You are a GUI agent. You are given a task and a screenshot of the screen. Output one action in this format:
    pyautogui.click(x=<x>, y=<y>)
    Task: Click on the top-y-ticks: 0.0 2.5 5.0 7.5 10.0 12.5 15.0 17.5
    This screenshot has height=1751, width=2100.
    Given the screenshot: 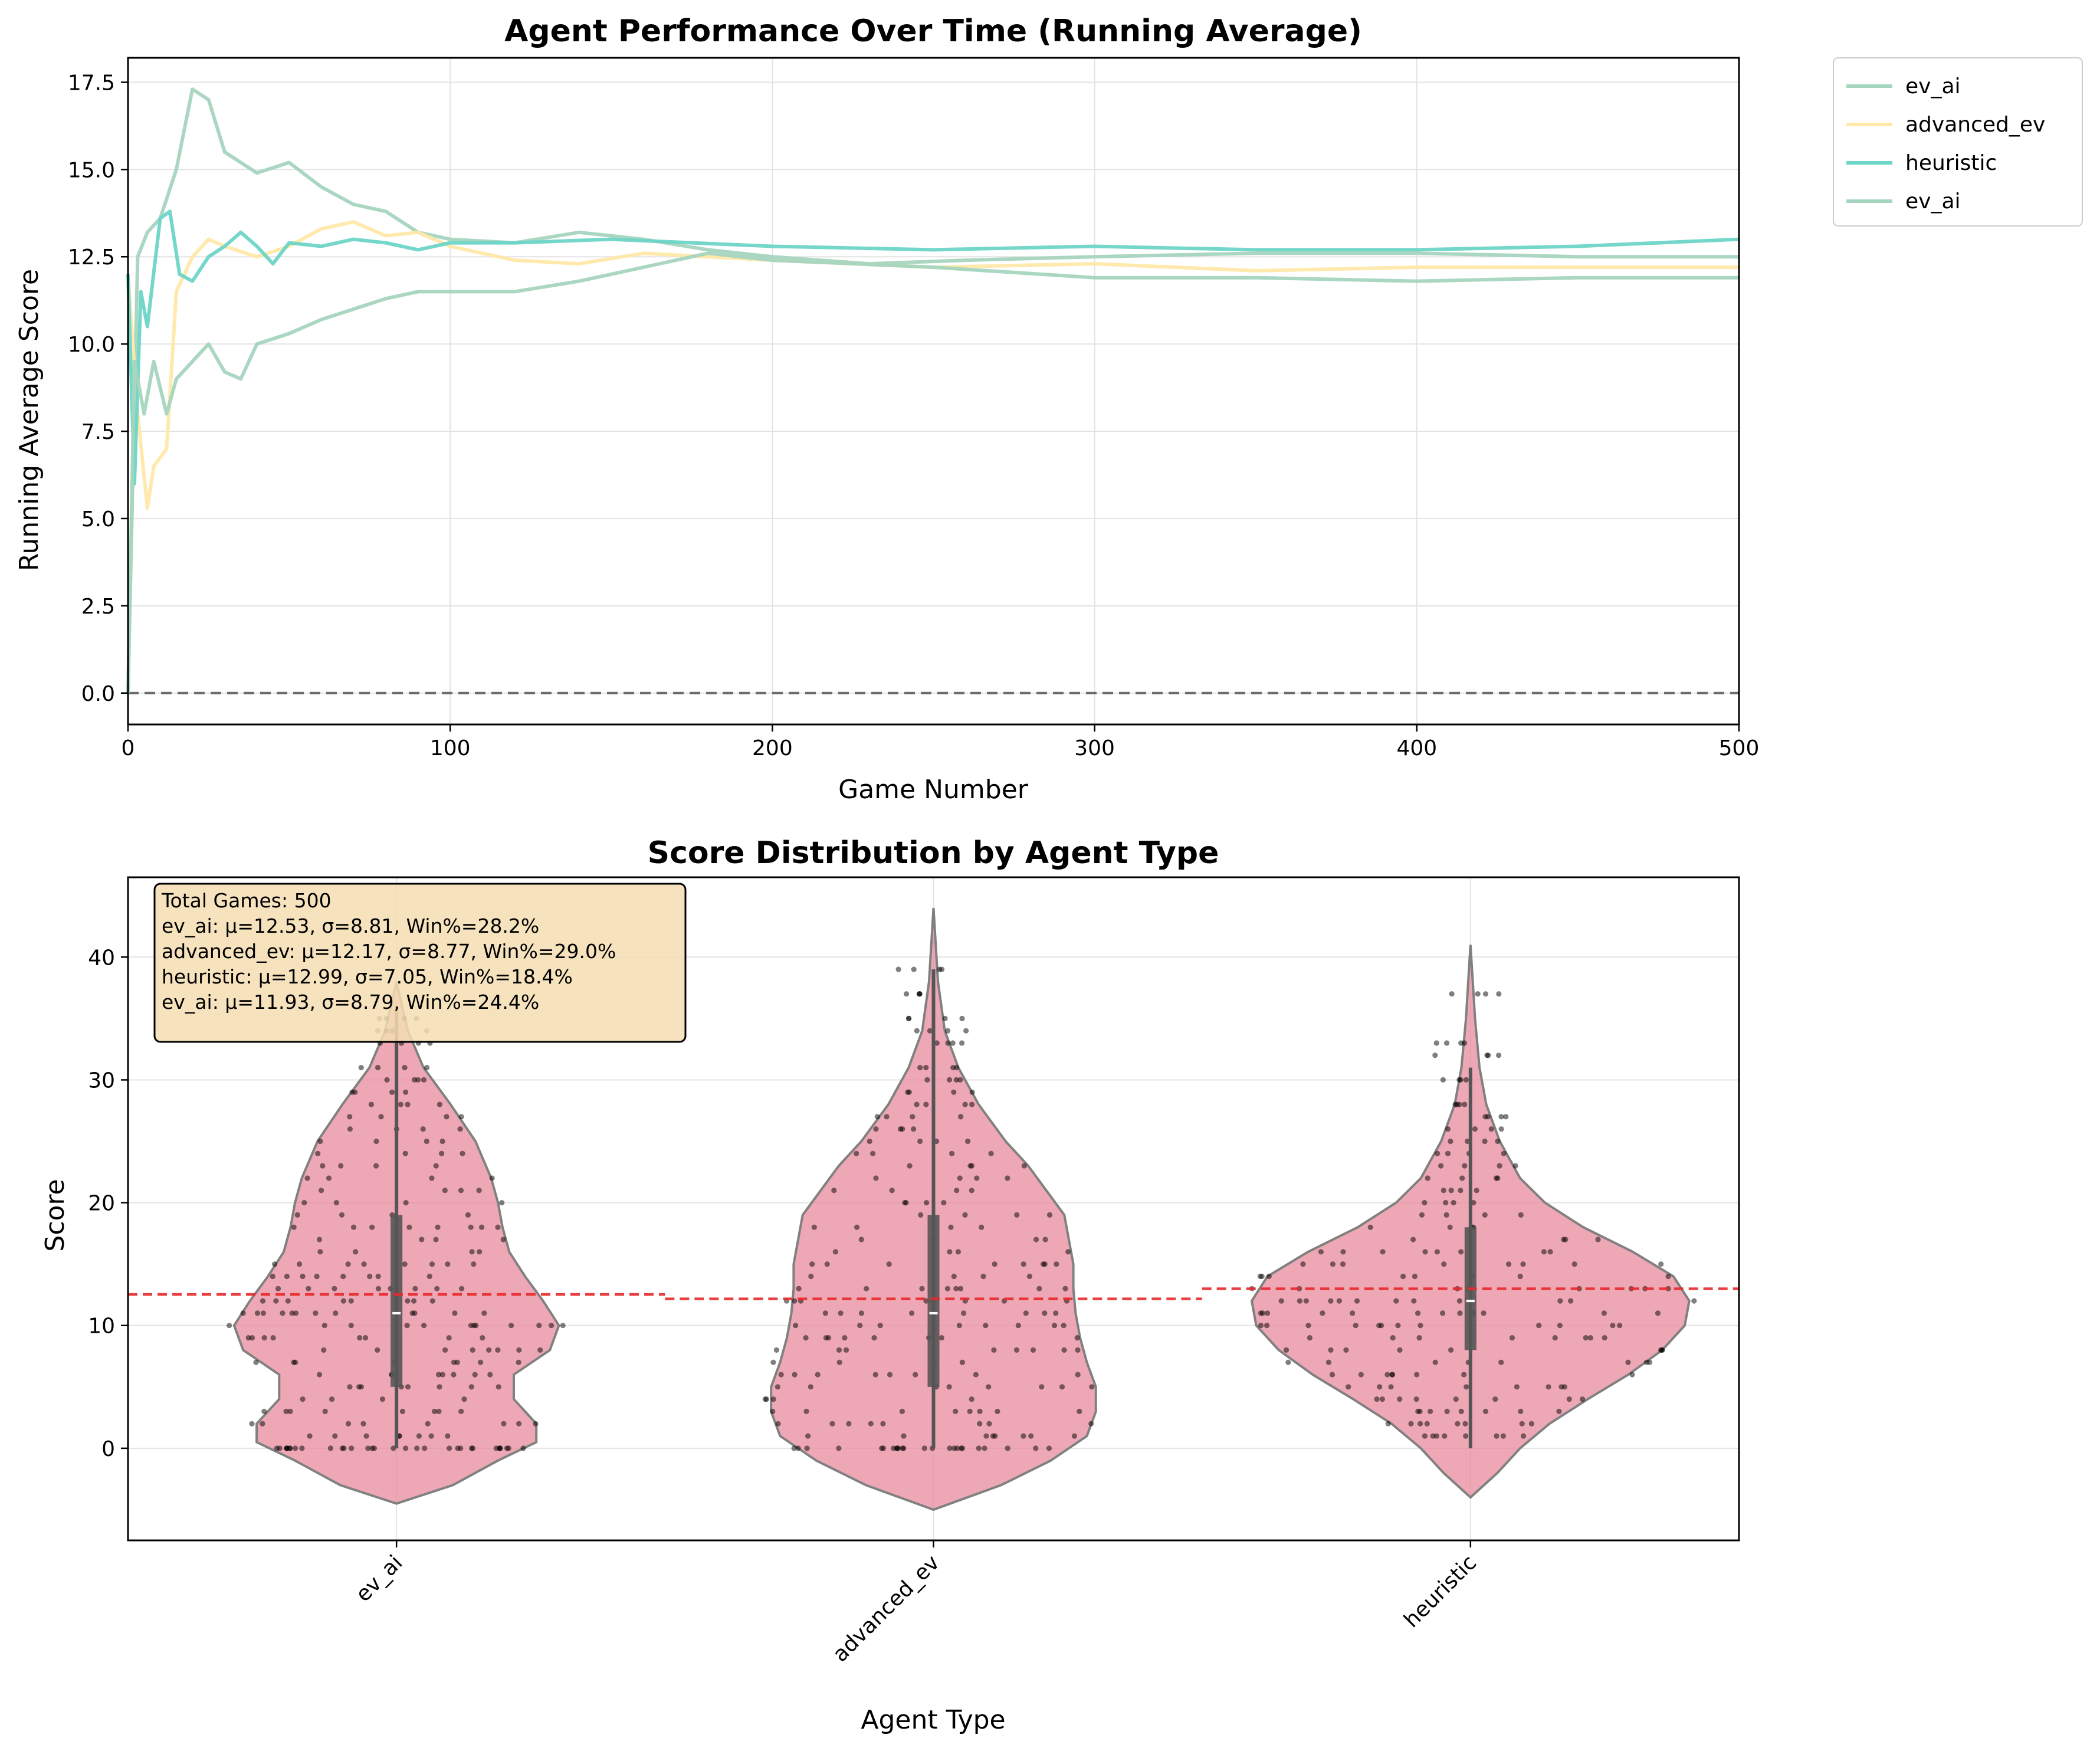 What is the action you would take?
    pyautogui.click(x=98, y=389)
    